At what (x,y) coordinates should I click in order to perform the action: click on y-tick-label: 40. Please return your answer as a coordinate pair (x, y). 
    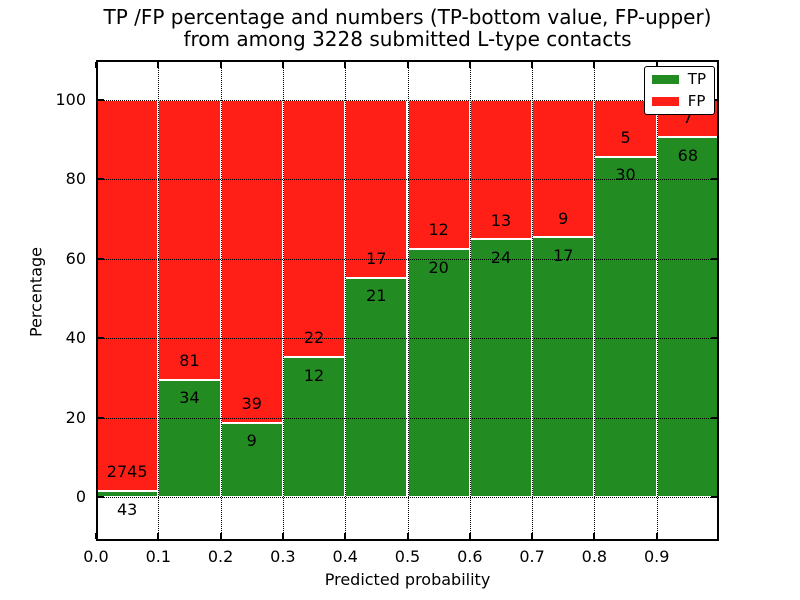
    Looking at the image, I should click on (75, 338).